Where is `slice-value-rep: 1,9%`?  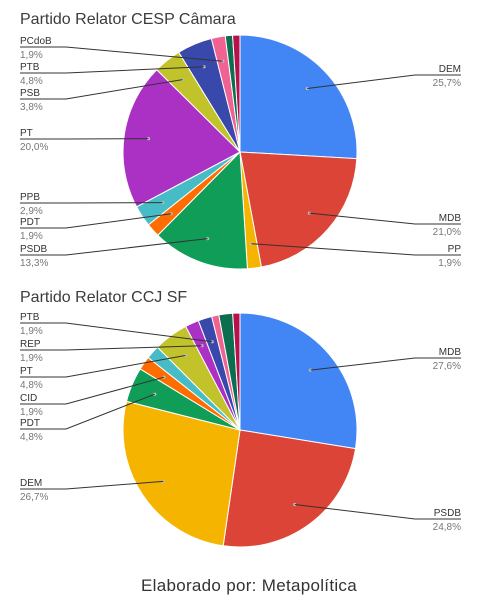
slice-value-rep: 1,9% is located at coordinates (31, 358).